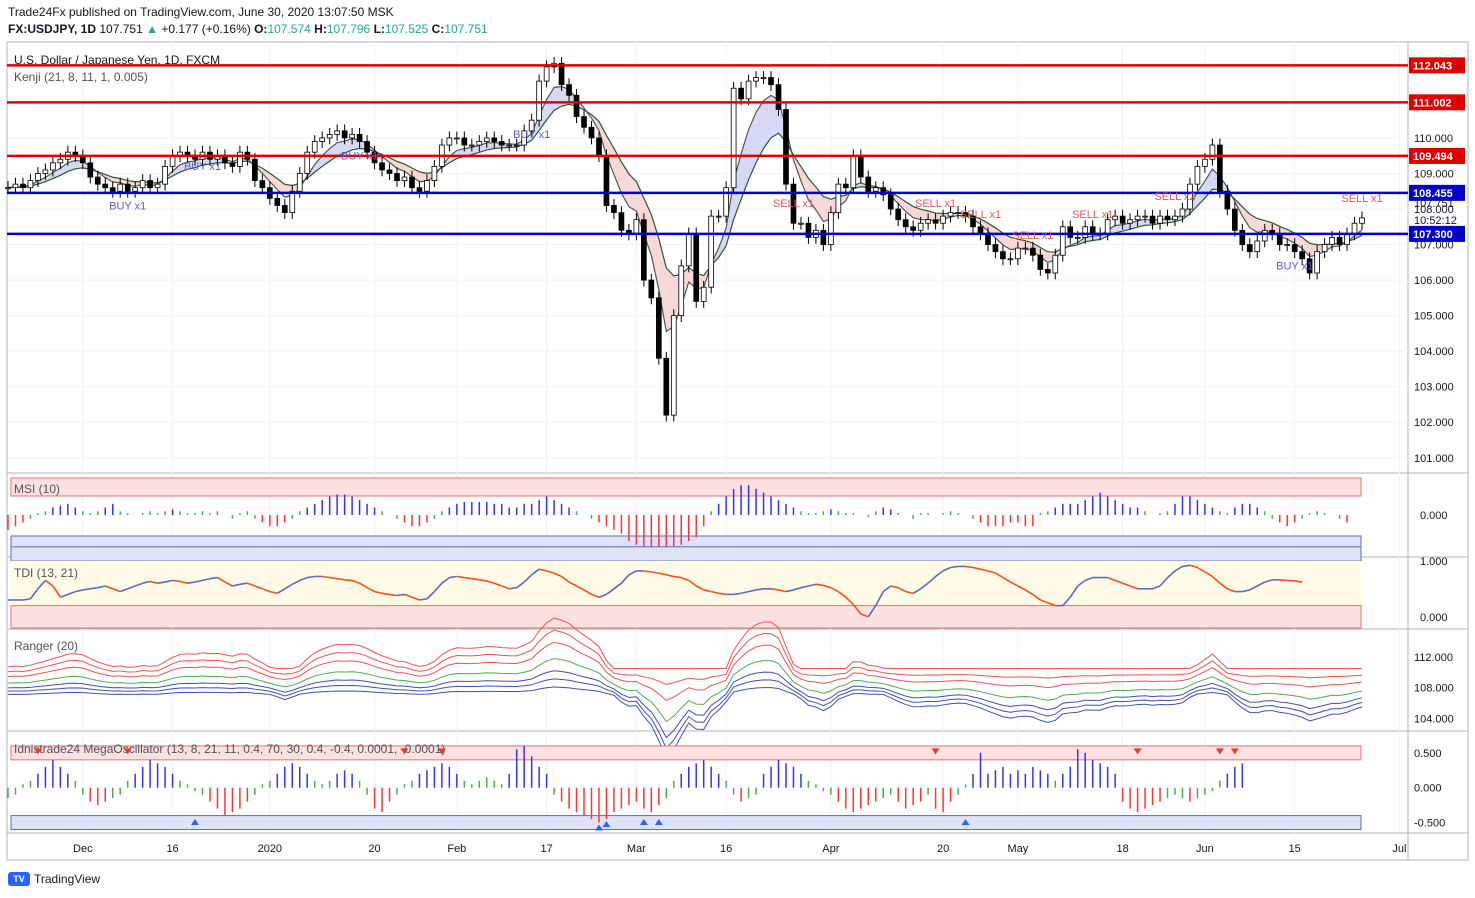  I want to click on sell-signal-label: SELL x2, so click(1174, 197).